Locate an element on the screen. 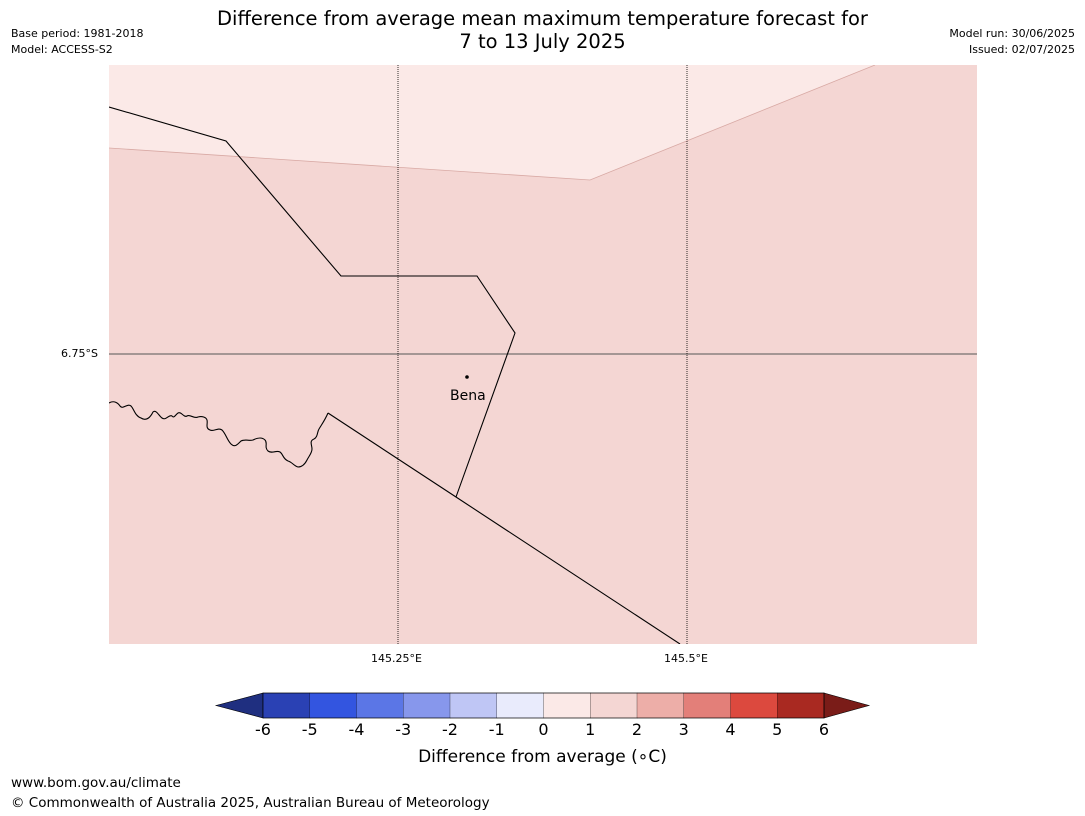 Image resolution: width=1085 pixels, height=816 pixels. colorbar-tick-label: -5 is located at coordinates (309, 729).